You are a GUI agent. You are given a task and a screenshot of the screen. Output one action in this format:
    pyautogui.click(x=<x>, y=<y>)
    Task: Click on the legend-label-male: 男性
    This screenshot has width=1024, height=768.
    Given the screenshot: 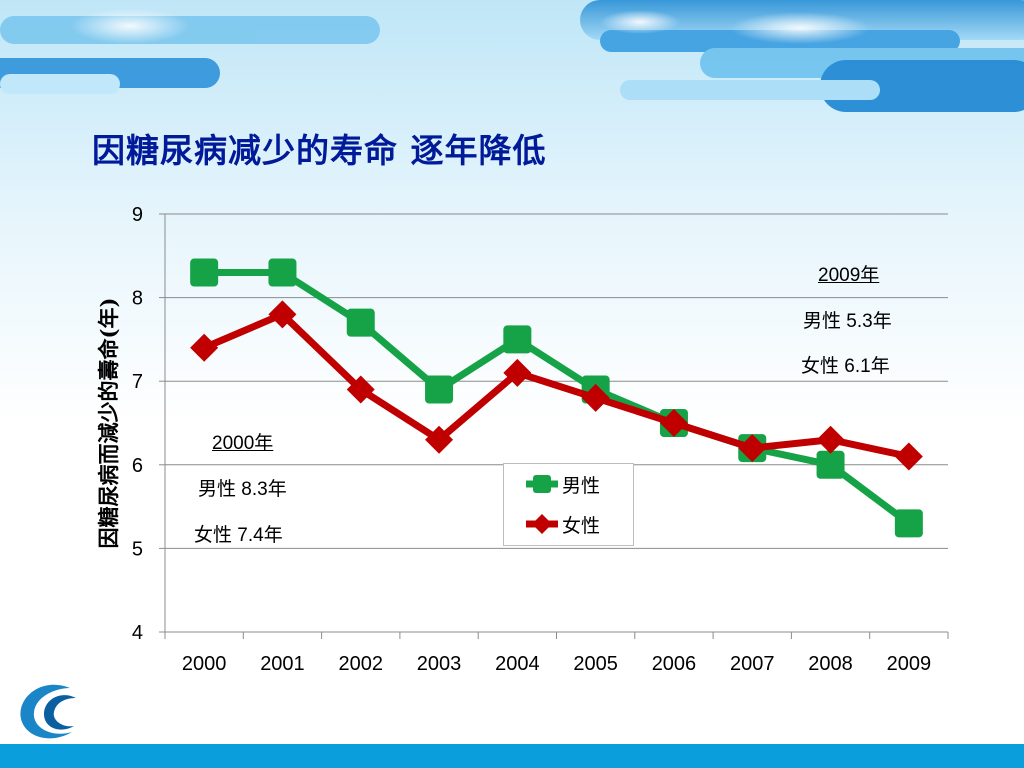 What is the action you would take?
    pyautogui.click(x=581, y=486)
    